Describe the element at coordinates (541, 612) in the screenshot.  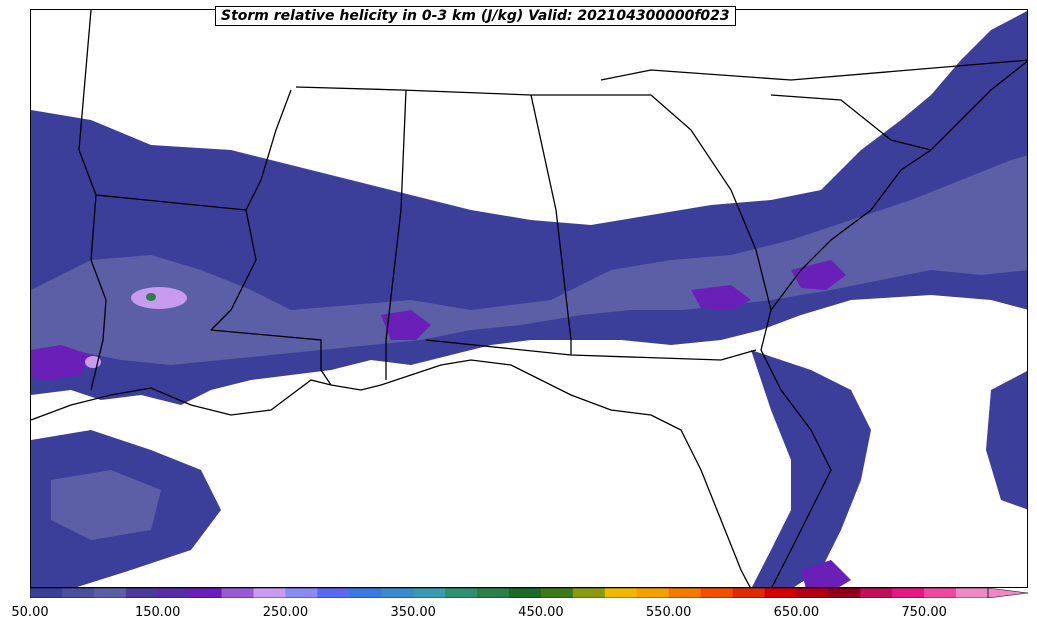
I see `colorbar-tick-label: 450.00` at that location.